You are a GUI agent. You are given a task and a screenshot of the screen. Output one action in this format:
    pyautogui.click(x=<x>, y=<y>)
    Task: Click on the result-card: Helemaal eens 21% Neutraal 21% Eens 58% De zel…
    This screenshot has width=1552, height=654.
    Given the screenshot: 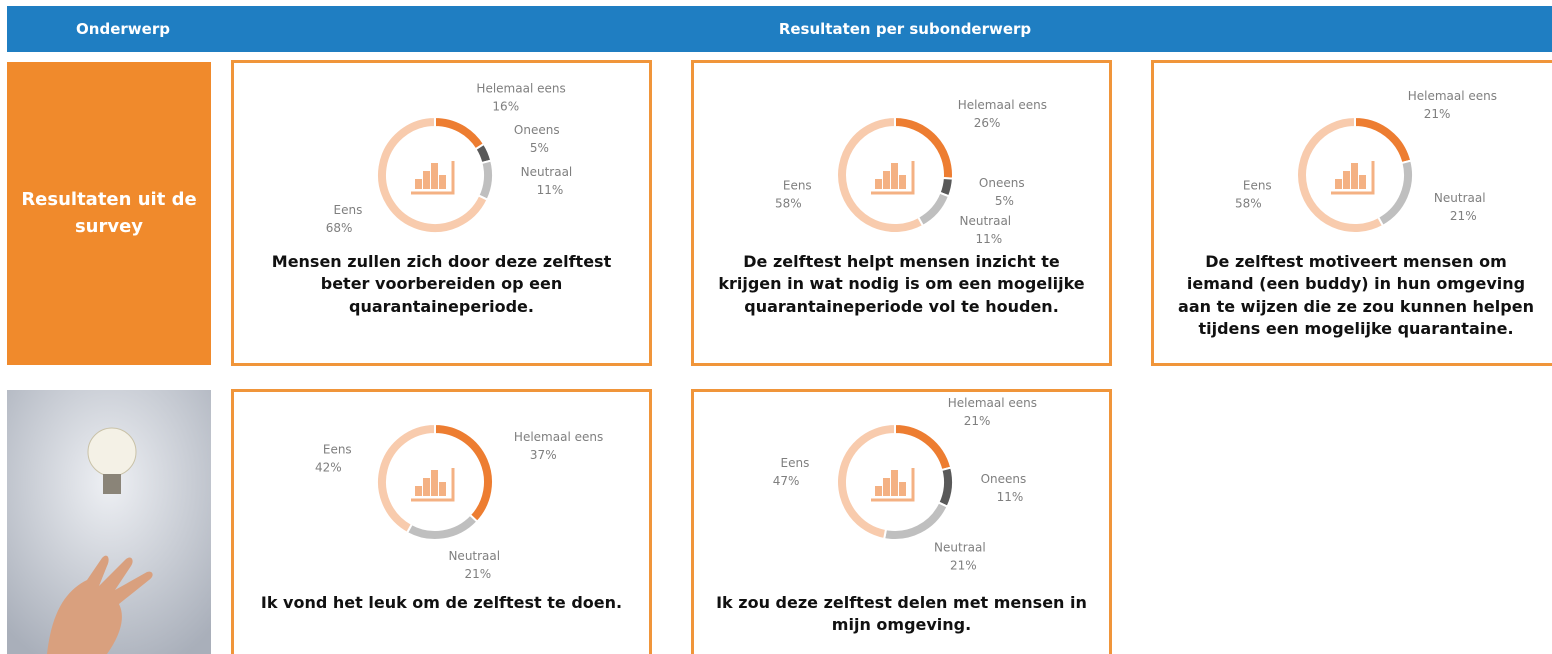 What is the action you would take?
    pyautogui.click(x=1351, y=213)
    